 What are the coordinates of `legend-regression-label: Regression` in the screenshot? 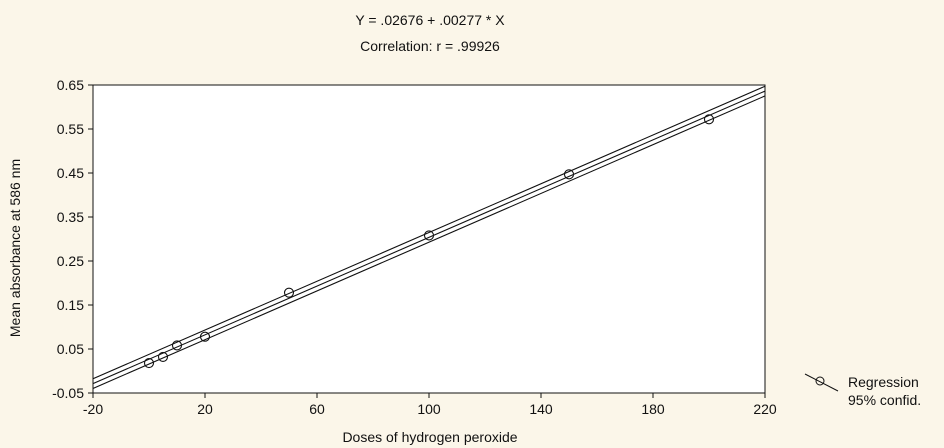 It's located at (883, 382).